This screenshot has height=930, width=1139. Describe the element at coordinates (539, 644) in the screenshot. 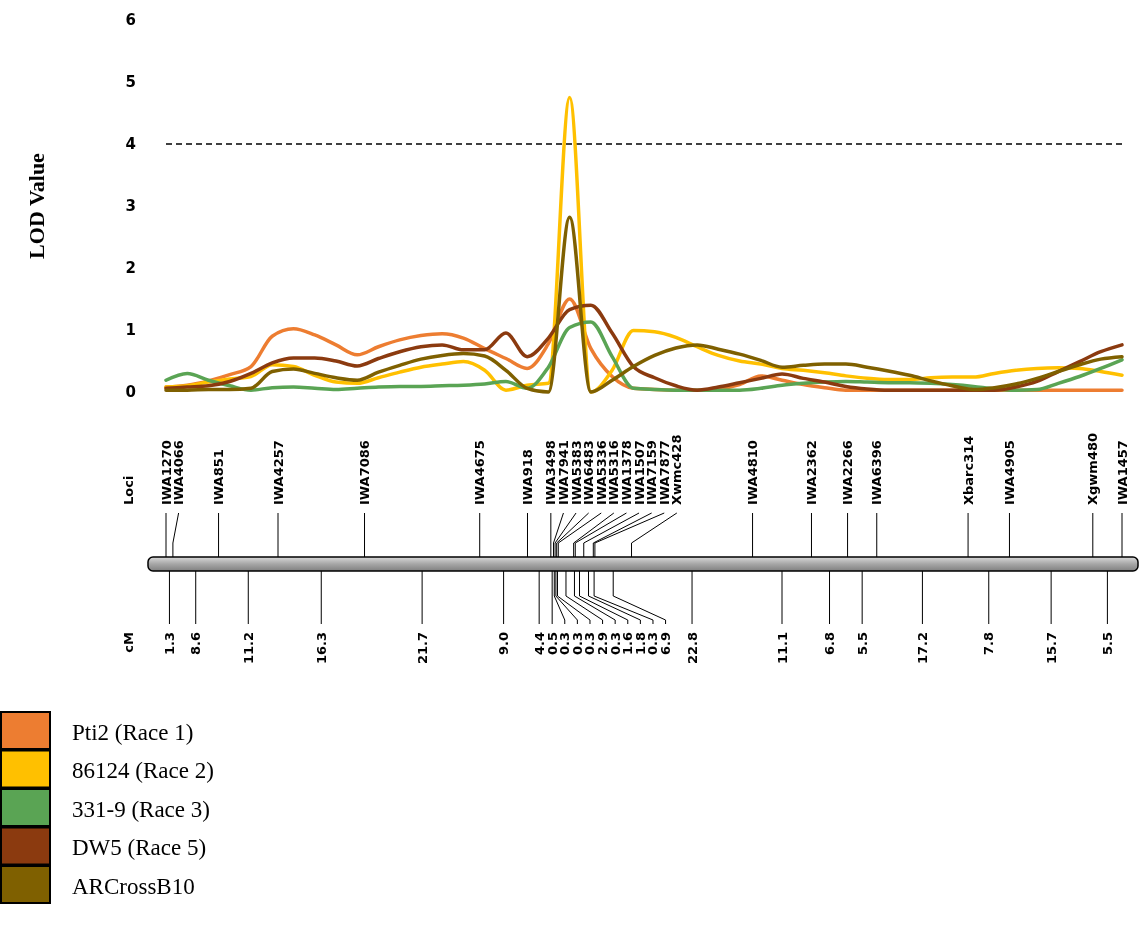

I see `data-label: 4.4` at that location.